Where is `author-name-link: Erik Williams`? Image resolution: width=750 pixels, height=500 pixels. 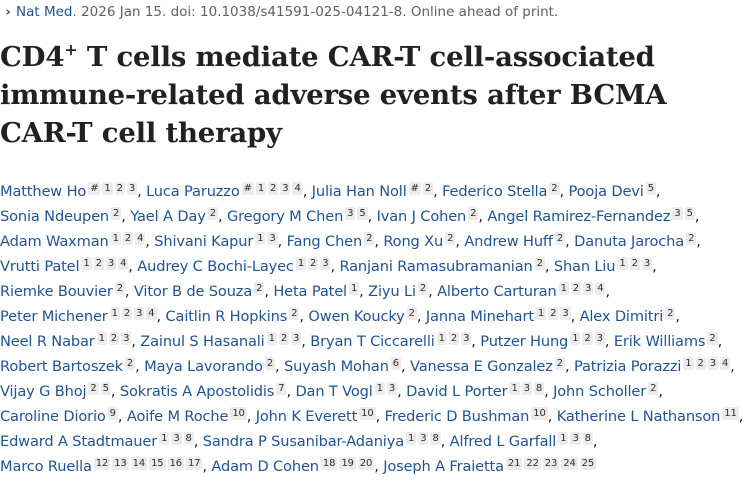
author-name-link: Erik Williams is located at coordinates (659, 341).